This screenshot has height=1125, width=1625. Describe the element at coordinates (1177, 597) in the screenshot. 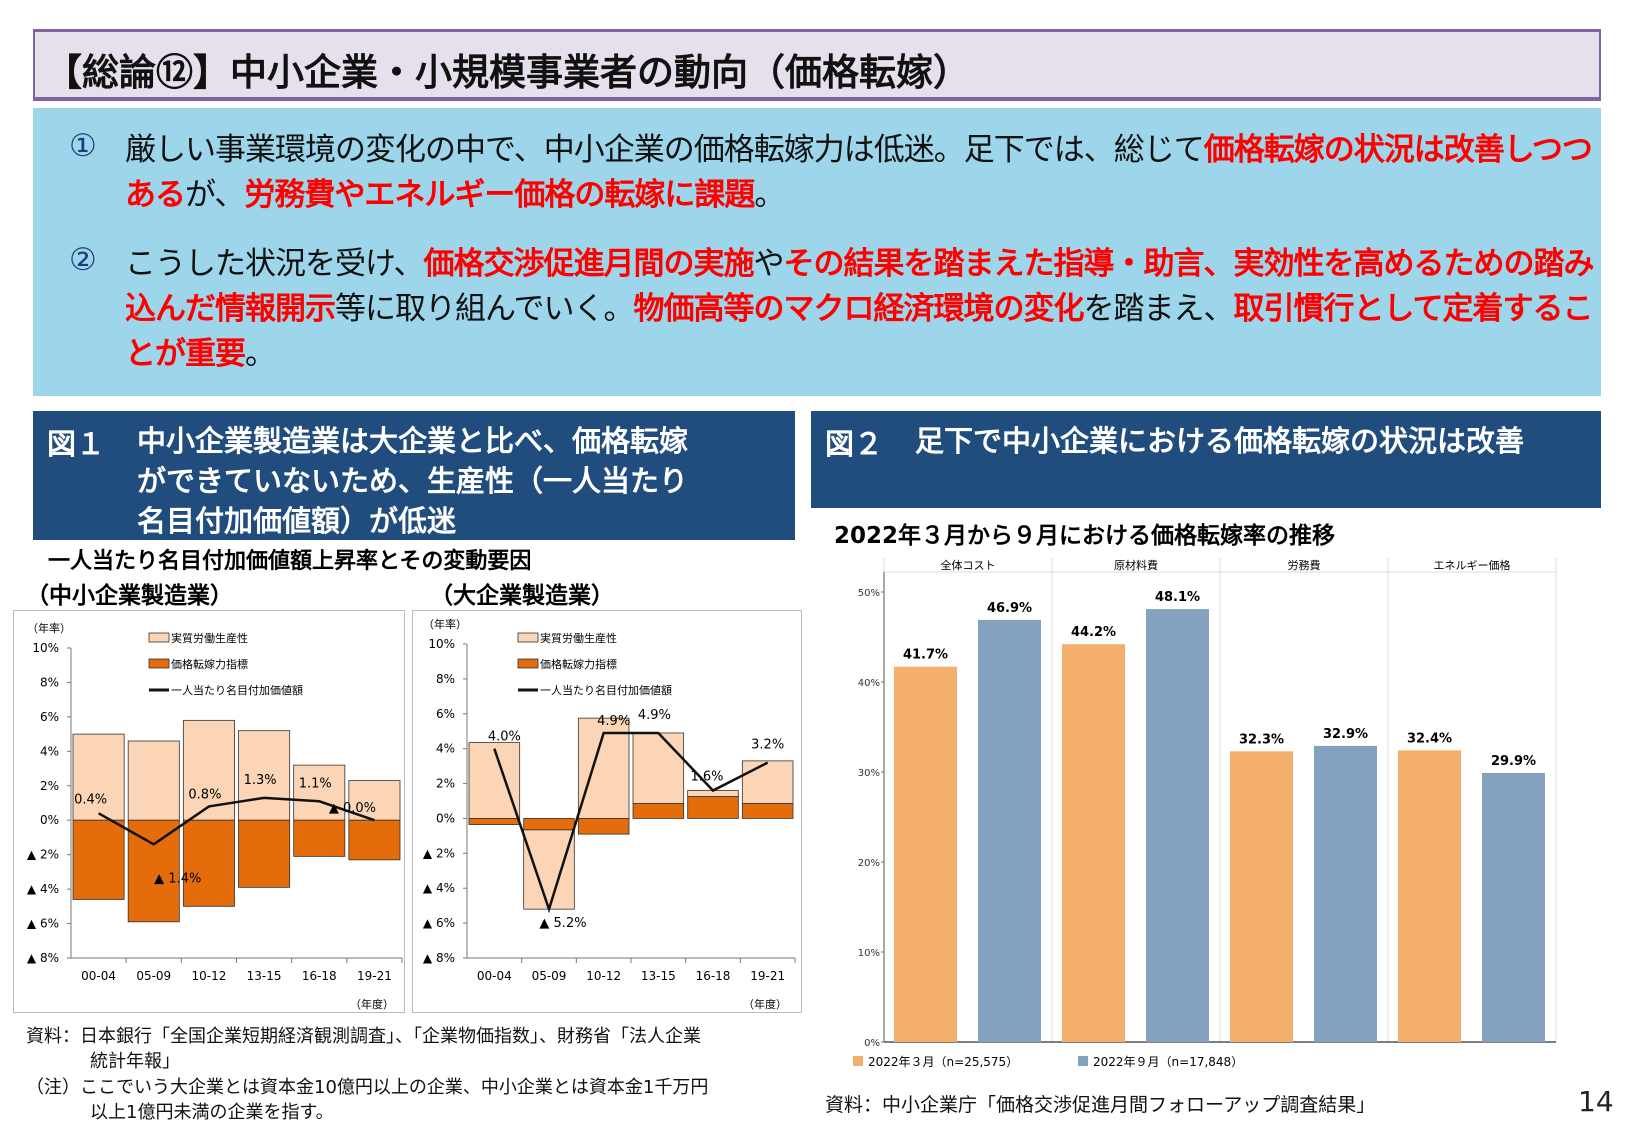

I see `data-label: 48.1%` at that location.